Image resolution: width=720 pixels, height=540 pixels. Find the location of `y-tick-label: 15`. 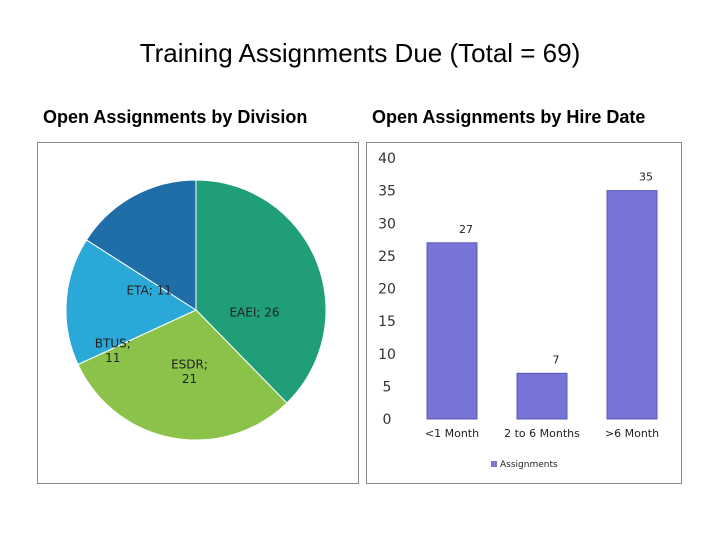

y-tick-label: 15 is located at coordinates (387, 322).